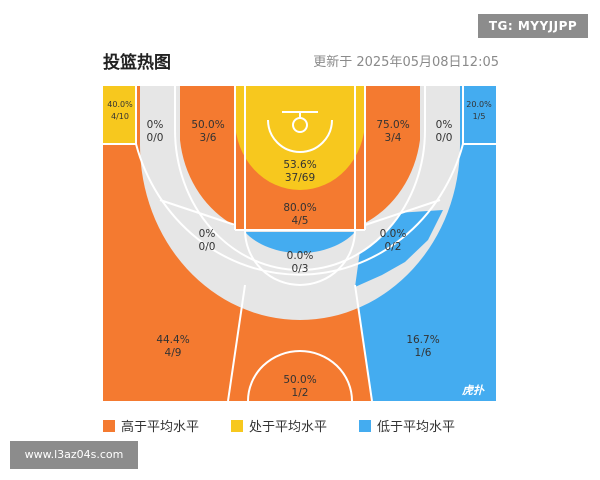 This screenshot has width=600, height=480. I want to click on zone-right-three-pct: 16.7%, so click(422, 340).